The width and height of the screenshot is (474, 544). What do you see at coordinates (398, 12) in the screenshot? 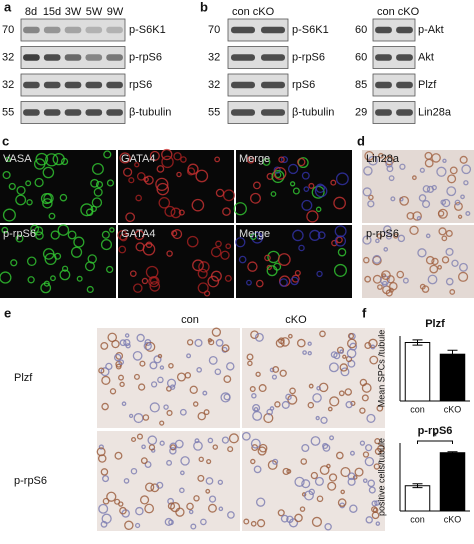
I see `column-label: con cKO` at bounding box center [398, 12].